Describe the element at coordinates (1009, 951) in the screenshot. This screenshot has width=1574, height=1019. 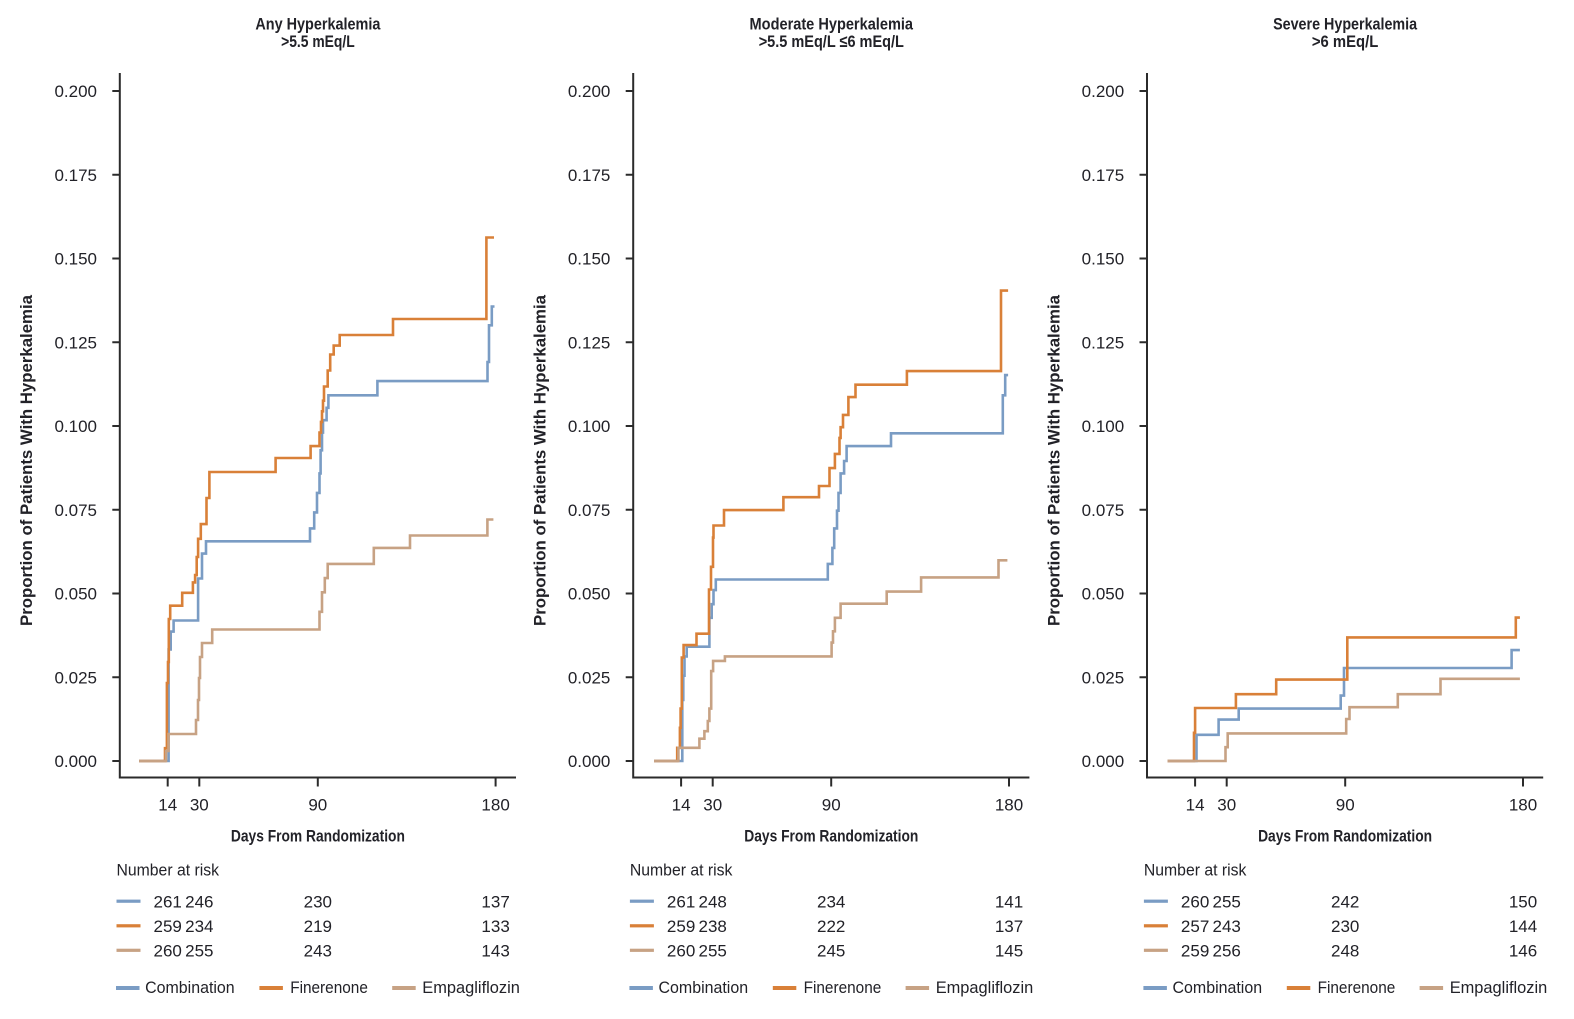
I see `svg-text: 145` at that location.